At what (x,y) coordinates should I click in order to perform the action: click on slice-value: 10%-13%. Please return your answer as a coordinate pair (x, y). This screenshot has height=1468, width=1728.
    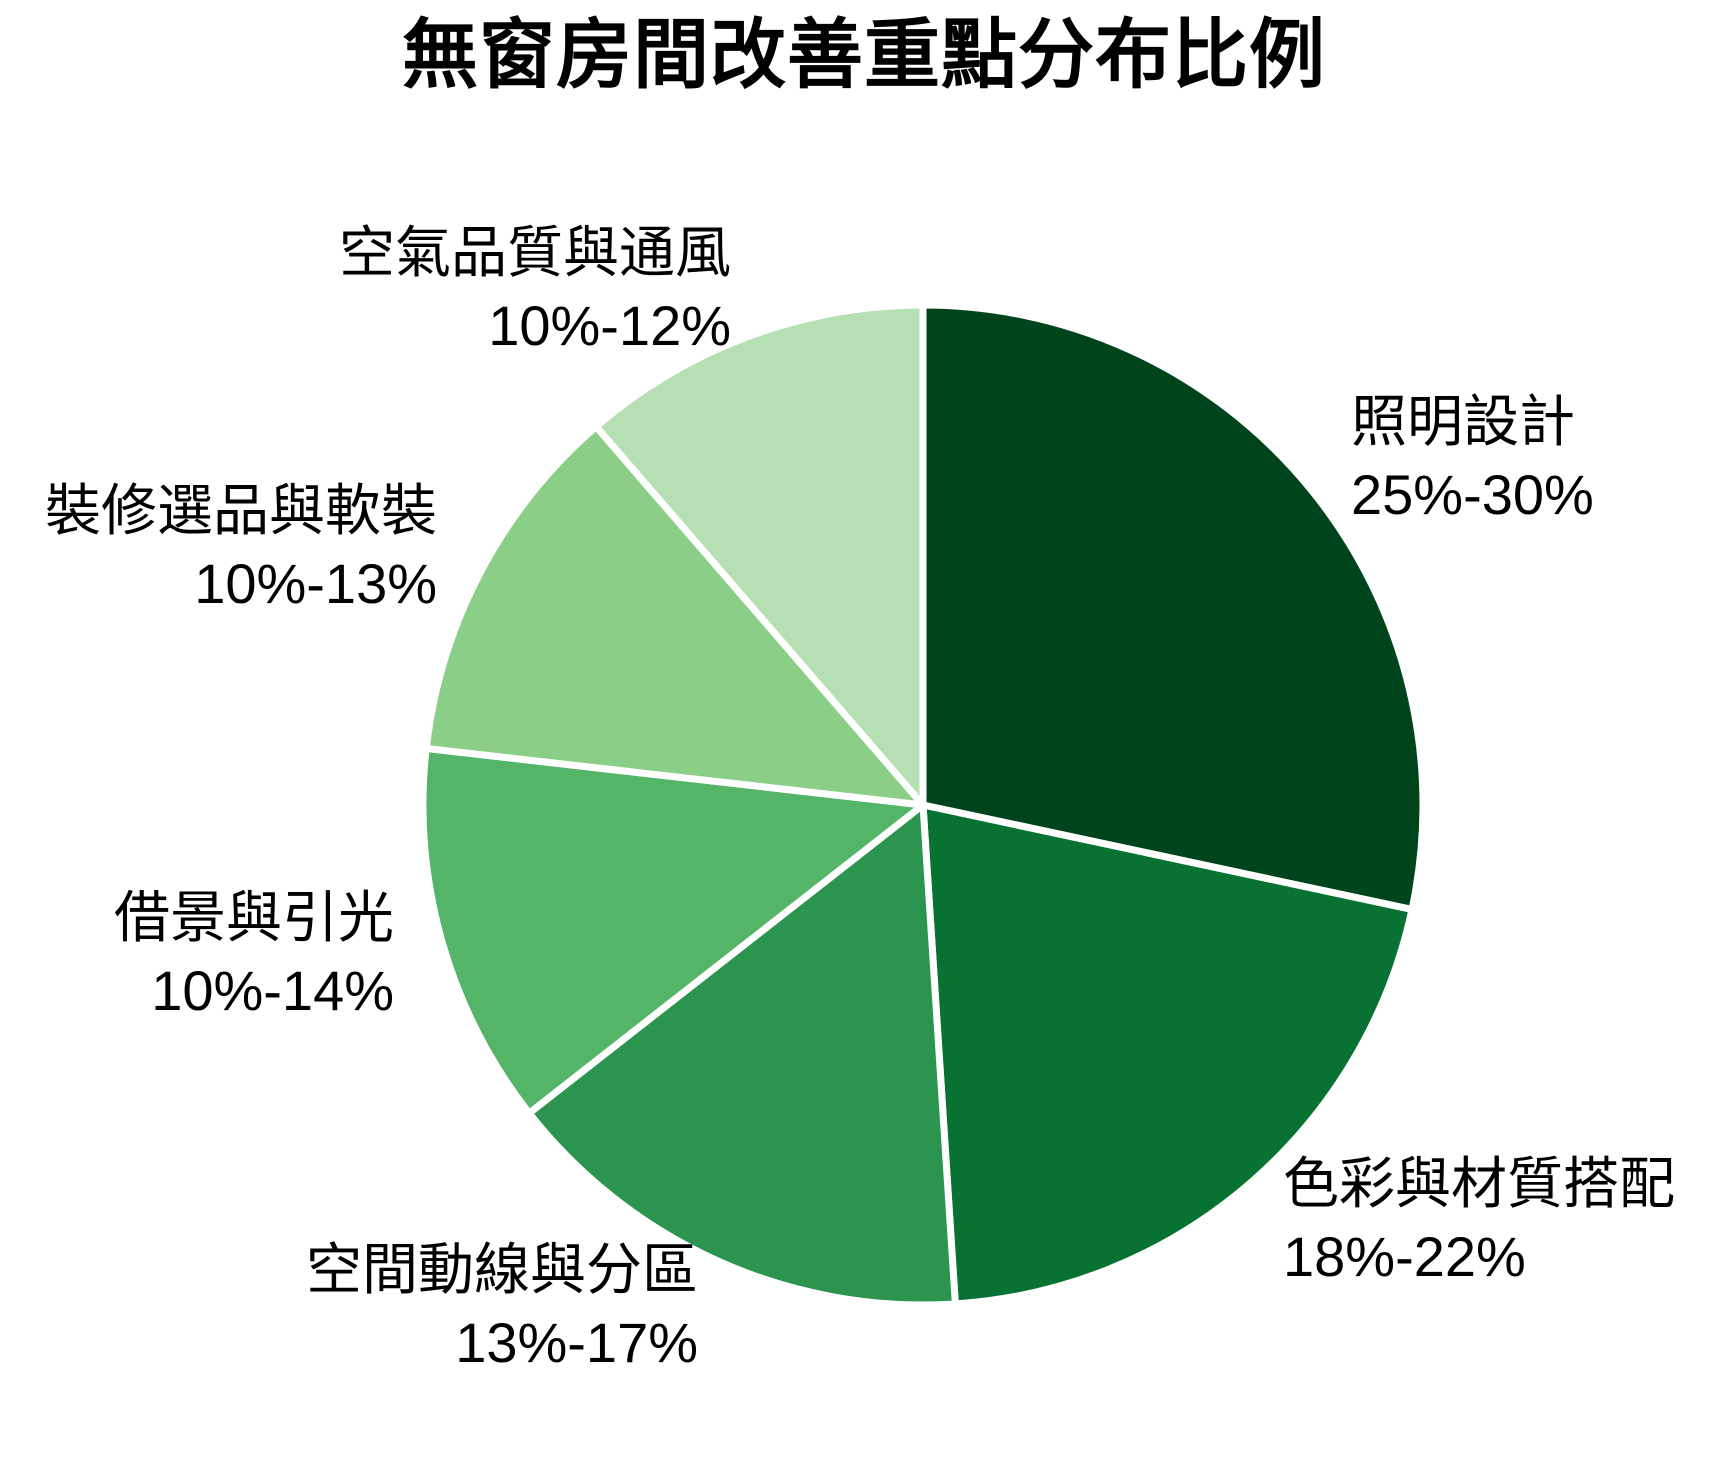
    Looking at the image, I should click on (315, 583).